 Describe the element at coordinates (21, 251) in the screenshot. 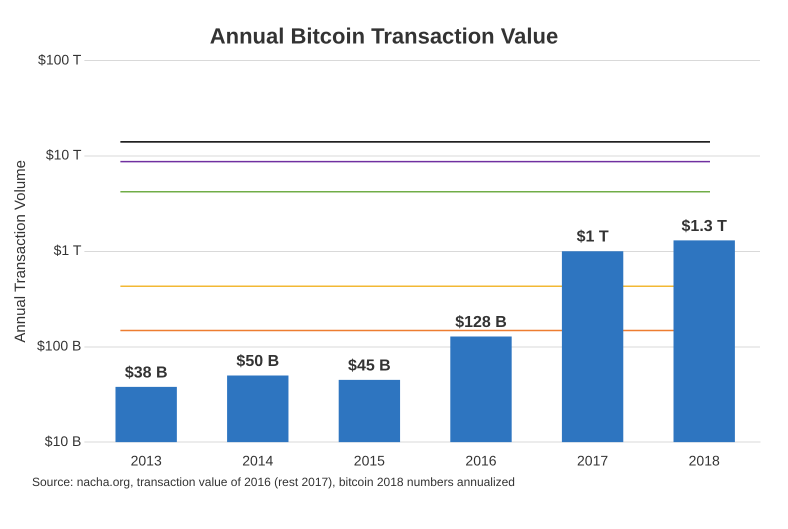

I see `y-axis-title: Annual Transaction Volume` at that location.